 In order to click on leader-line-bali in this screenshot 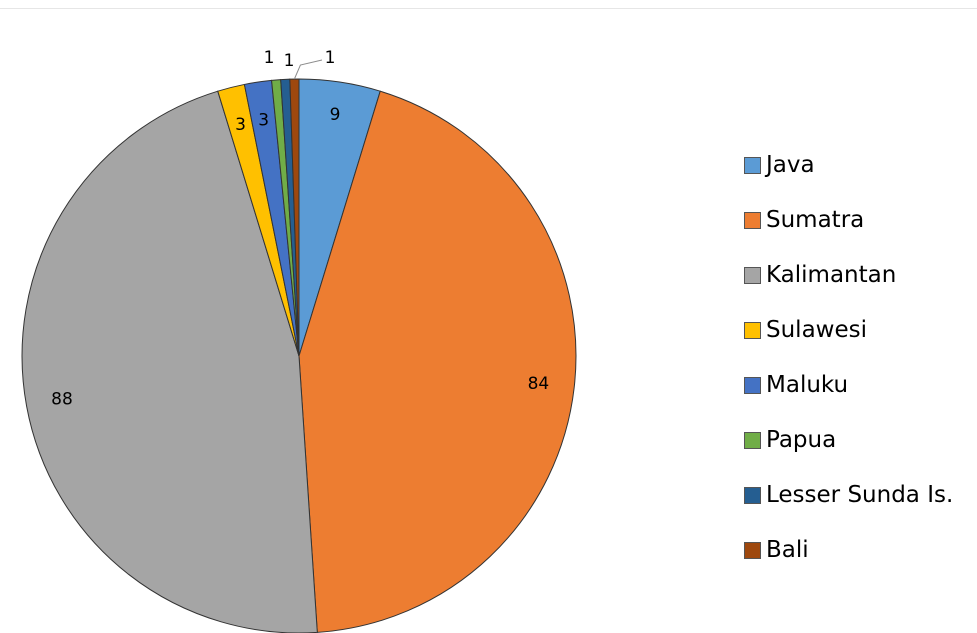, I will do `click(308, 69)`.